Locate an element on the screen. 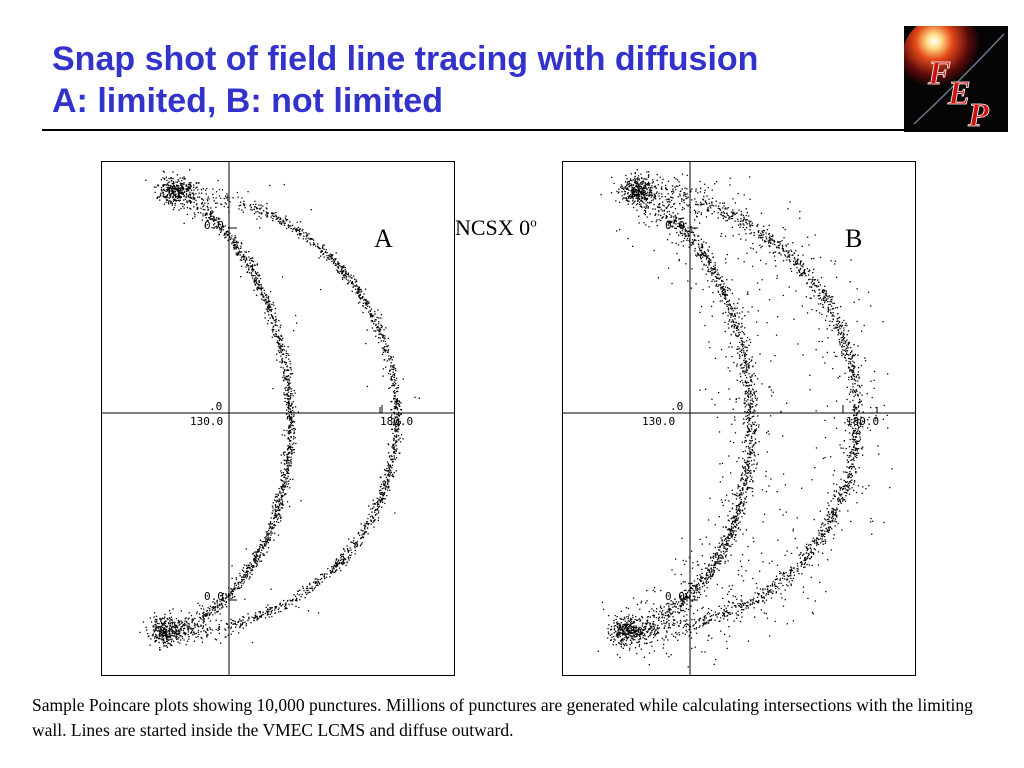 Image resolution: width=1024 pixels, height=768 pixels. title-line-2: A: limited, B: not limited is located at coordinates (247, 101).